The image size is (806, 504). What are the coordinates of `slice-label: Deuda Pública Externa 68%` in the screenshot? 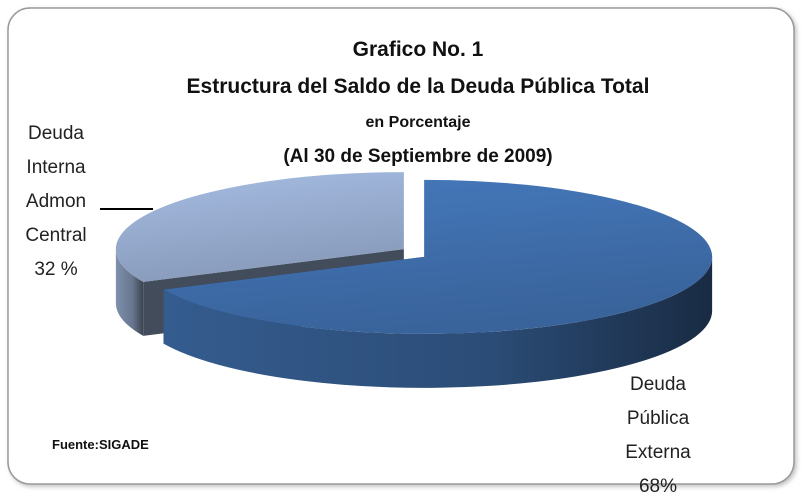 It's located at (658, 436).